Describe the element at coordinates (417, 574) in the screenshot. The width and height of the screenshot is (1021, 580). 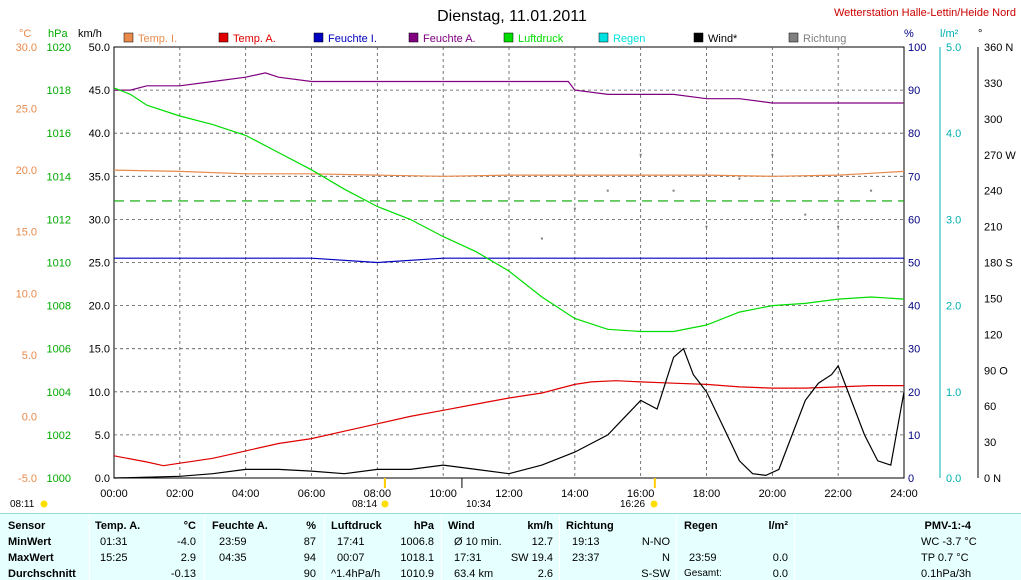
I see `luftdruck-avg-value: 1010.9` at that location.